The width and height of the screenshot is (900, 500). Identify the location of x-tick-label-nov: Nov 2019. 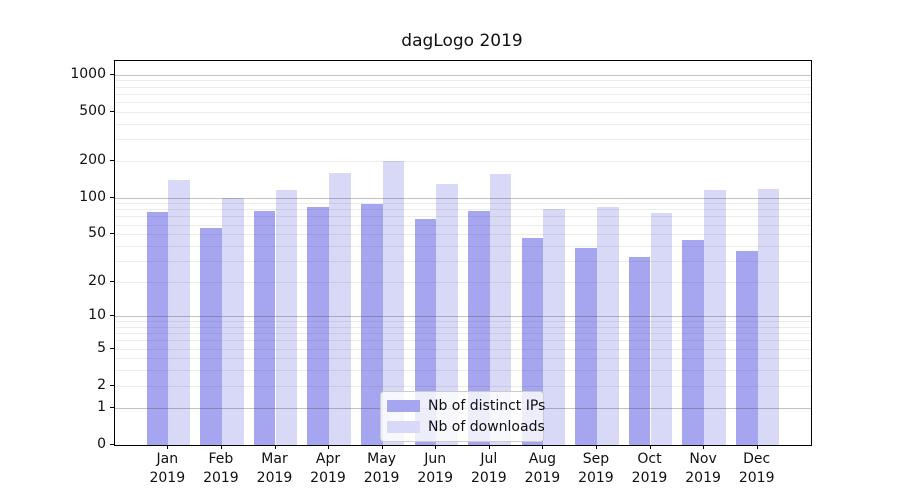
(703, 468).